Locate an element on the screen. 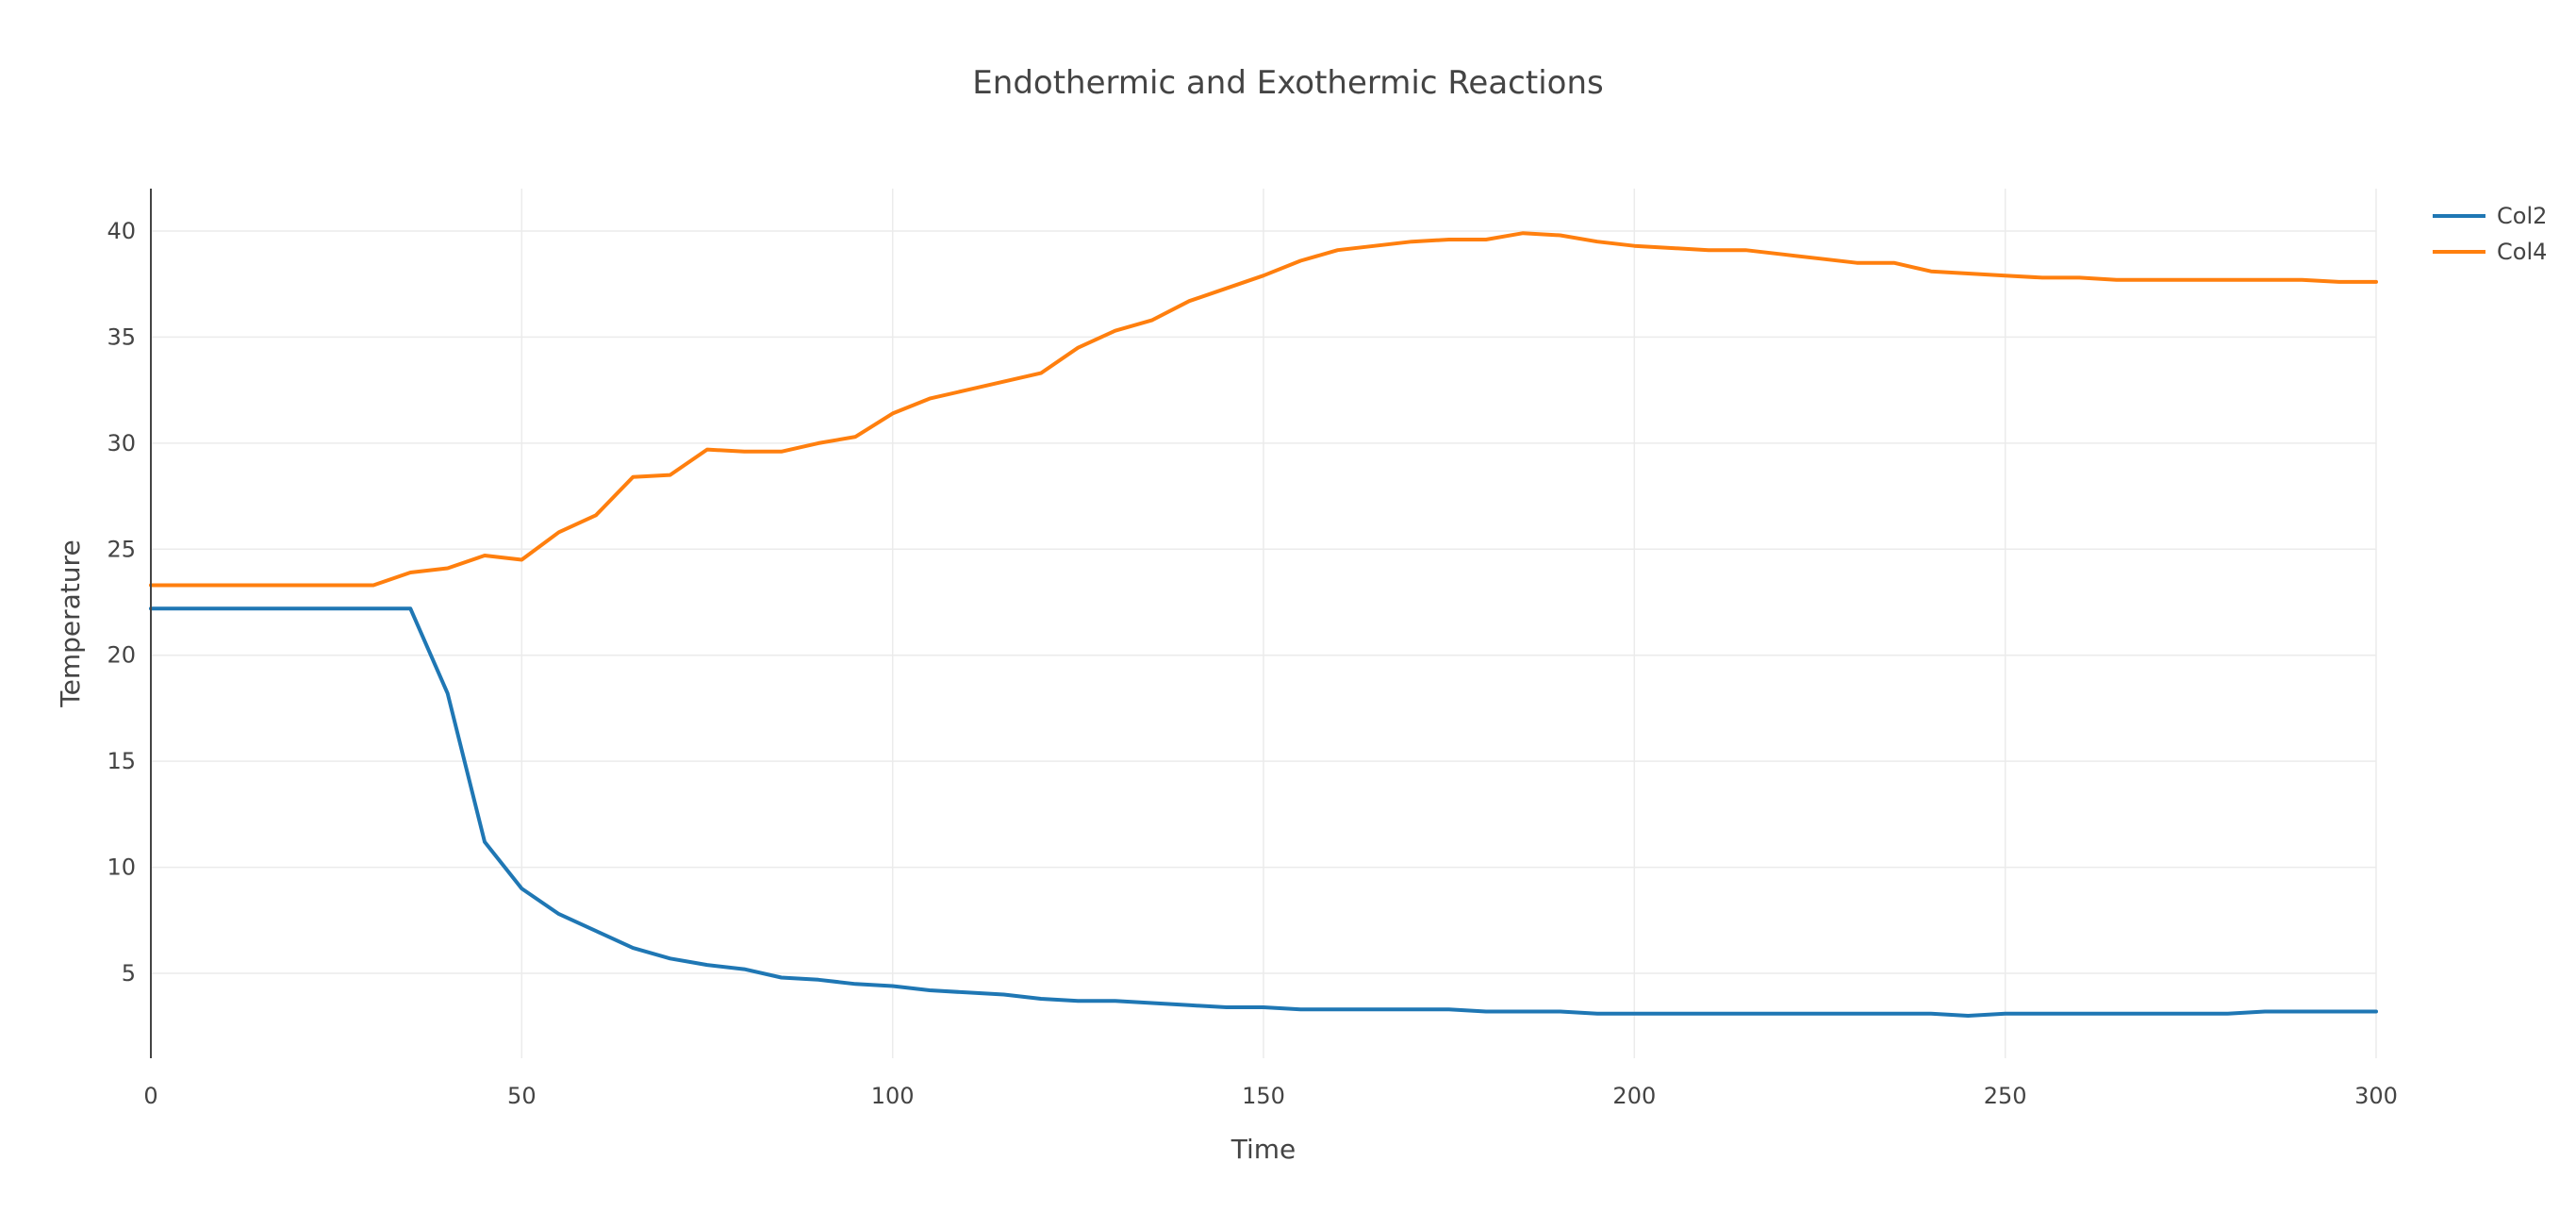 The image size is (2576, 1211). y-tick-label: 15 is located at coordinates (121, 761).